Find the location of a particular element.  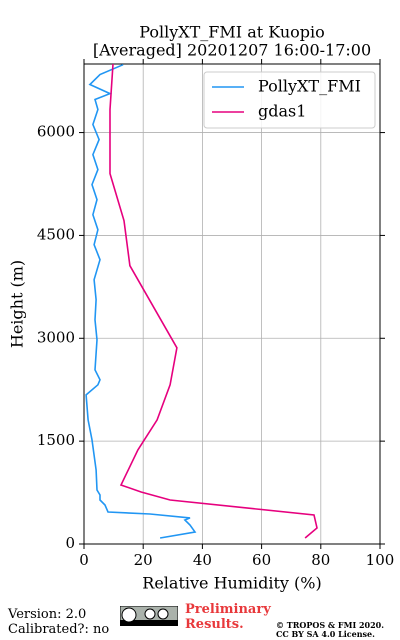

x-tick-label: 100 is located at coordinates (380, 560).